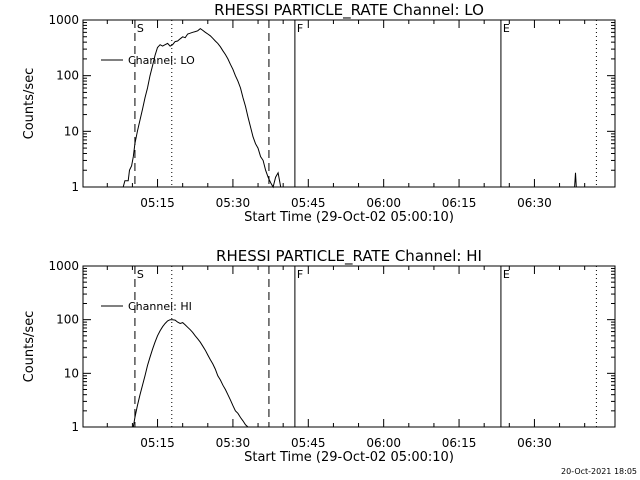 The width and height of the screenshot is (640, 480). I want to click on legend-label: Channel: HI, so click(160, 306).